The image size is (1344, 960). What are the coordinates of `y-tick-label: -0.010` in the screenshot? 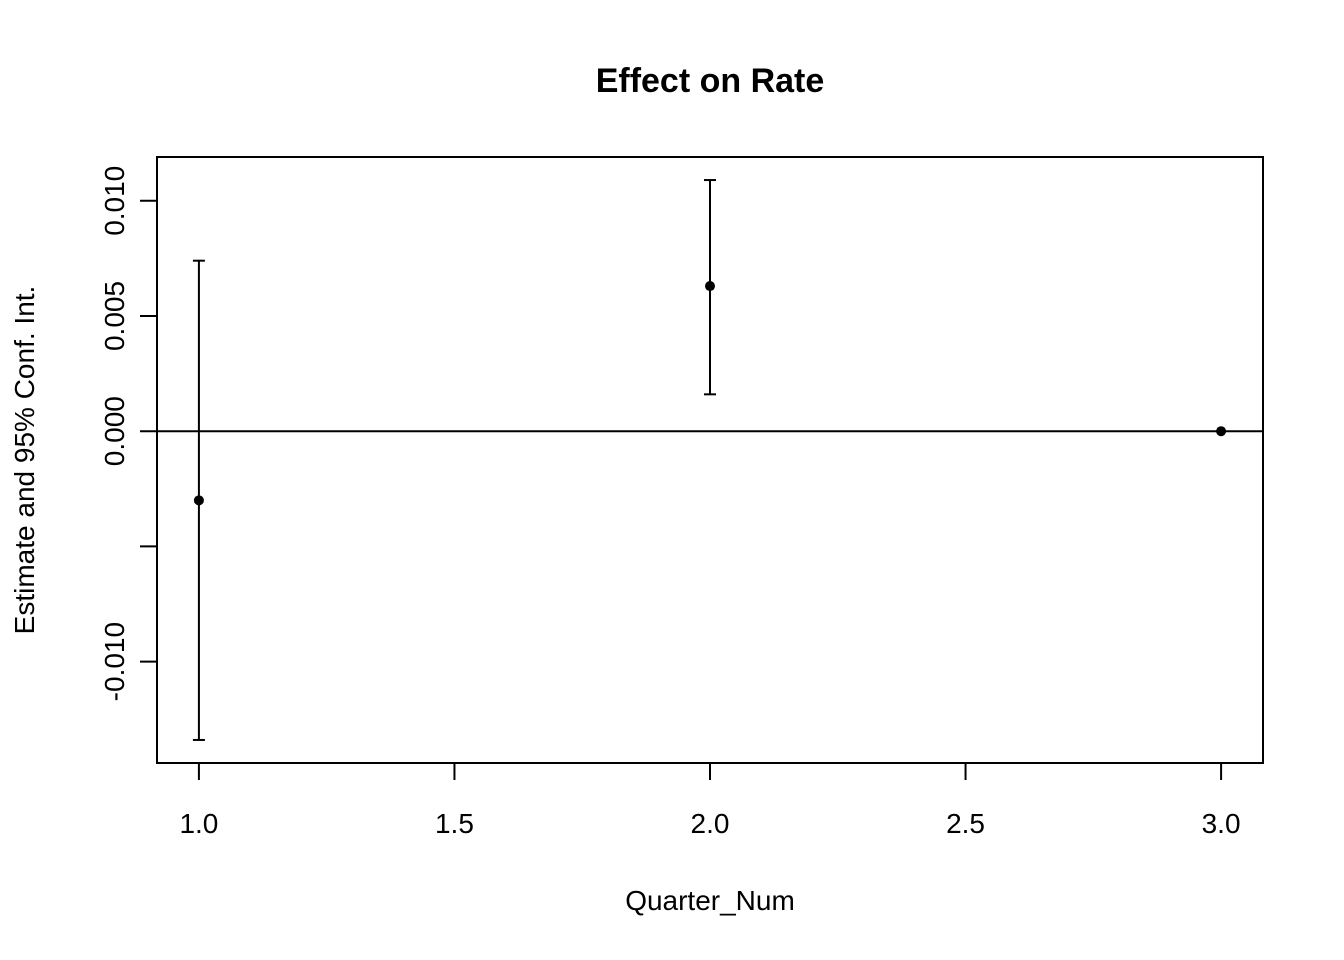 It's located at (114, 661).